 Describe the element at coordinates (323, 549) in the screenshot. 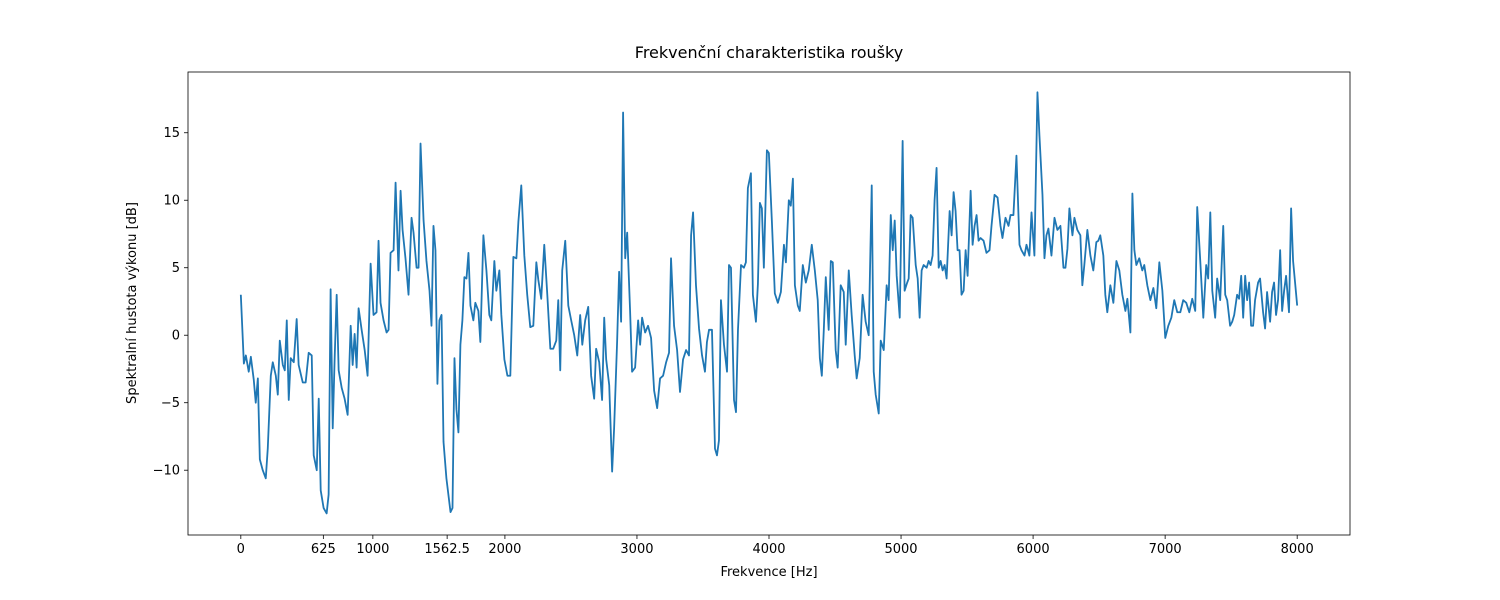

I see `x-tick-label: 625` at that location.